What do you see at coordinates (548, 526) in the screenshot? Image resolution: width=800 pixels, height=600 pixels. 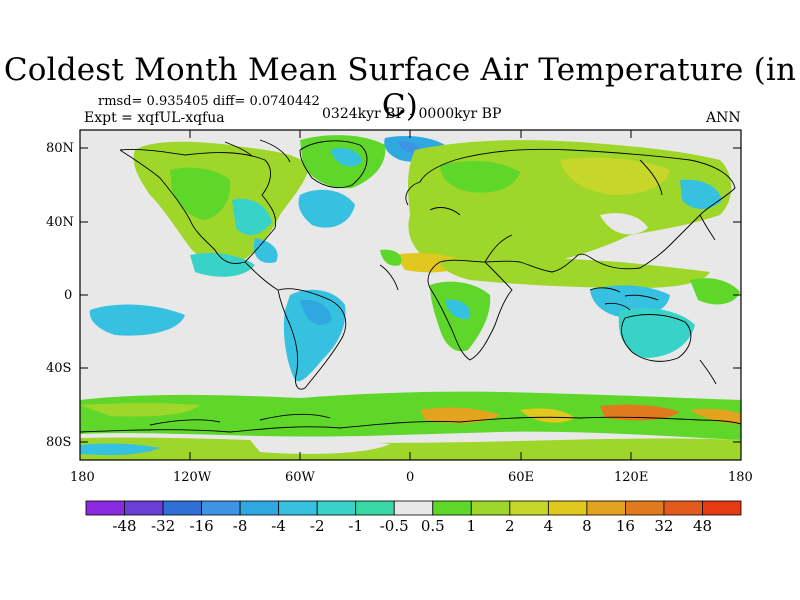 I see `colorbar-label: 4` at bounding box center [548, 526].